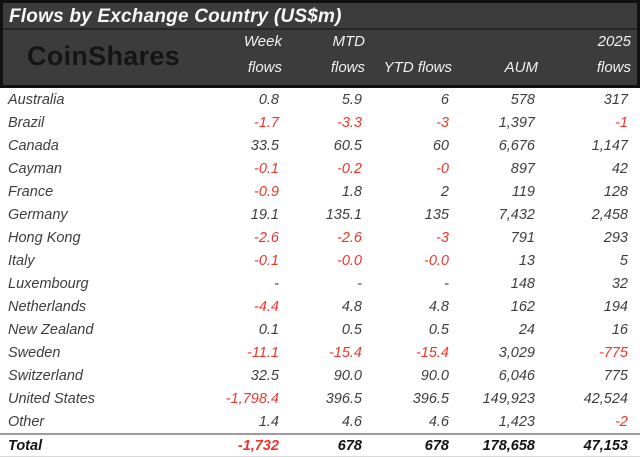 This screenshot has width=640, height=457. Describe the element at coordinates (508, 445) in the screenshot. I see `value-cell: 178,658` at that location.